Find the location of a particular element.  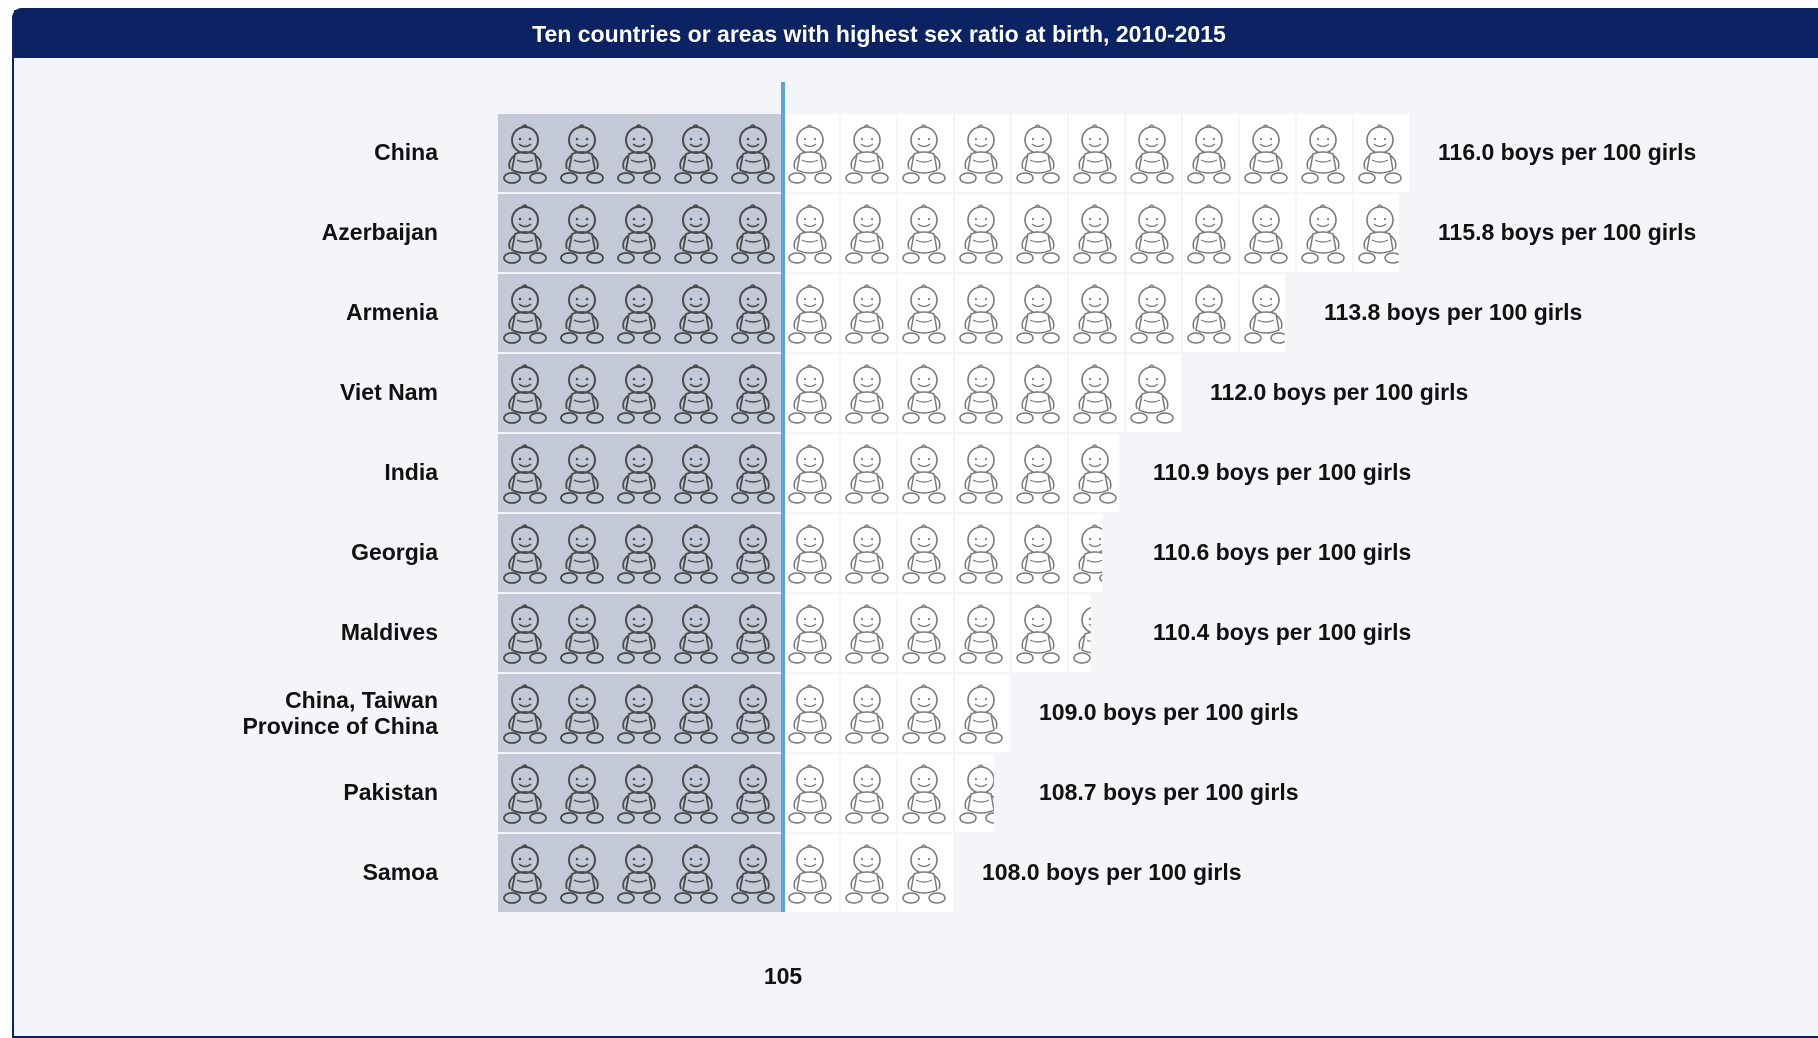

country-label-line: China, Taiwan is located at coordinates (361, 700).